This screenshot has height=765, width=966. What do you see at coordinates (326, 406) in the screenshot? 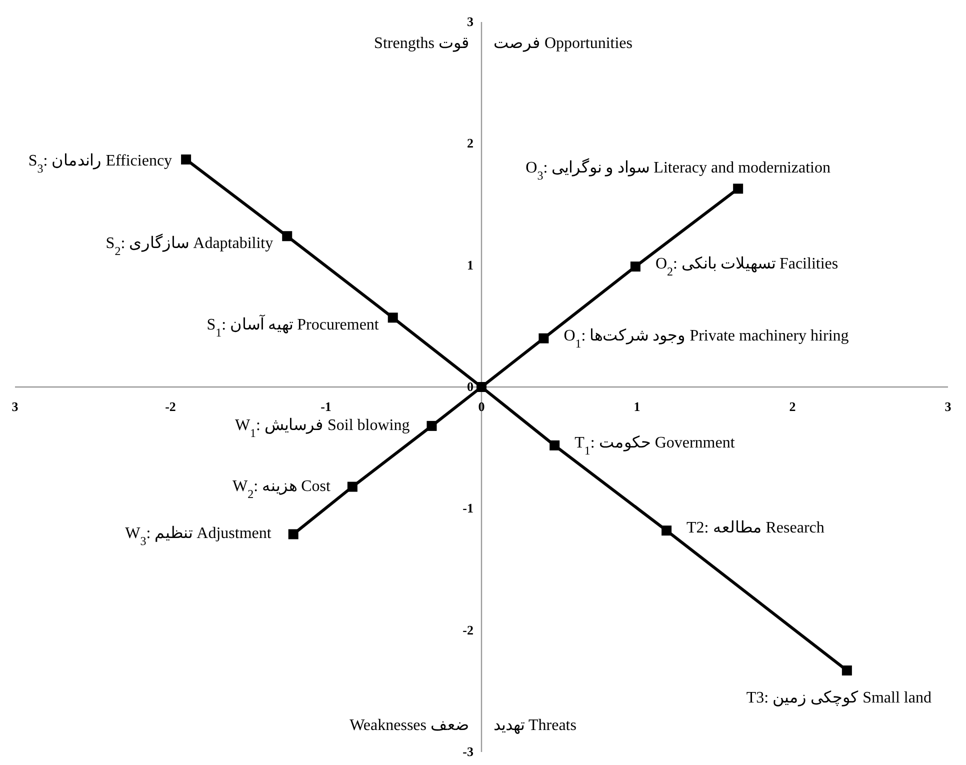
I see `x-tick-label: -1` at bounding box center [326, 406].